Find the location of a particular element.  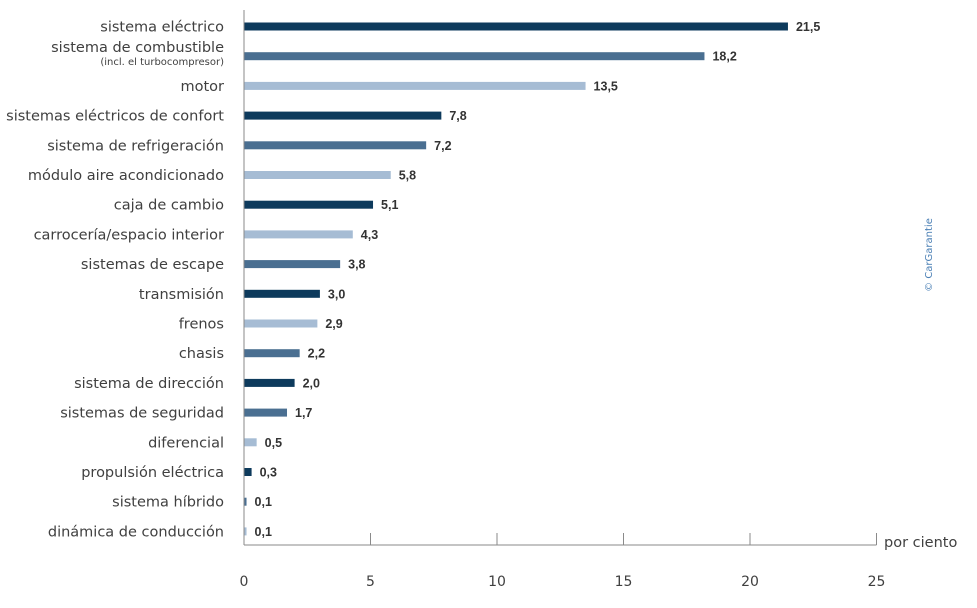

value-label: 3,0 is located at coordinates (336, 294).